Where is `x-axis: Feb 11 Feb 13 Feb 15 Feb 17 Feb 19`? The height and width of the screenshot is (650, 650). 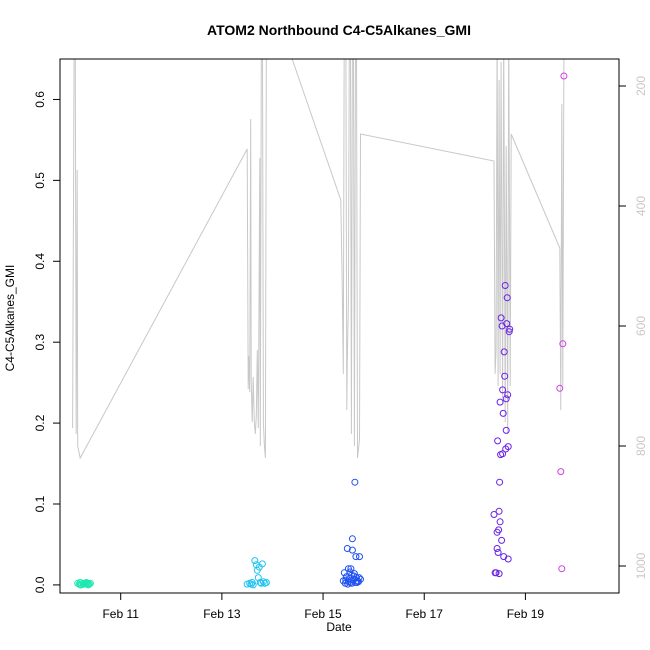 x-axis: Feb 11 Feb 13 Feb 15 Feb 17 Feb 19 is located at coordinates (323, 606).